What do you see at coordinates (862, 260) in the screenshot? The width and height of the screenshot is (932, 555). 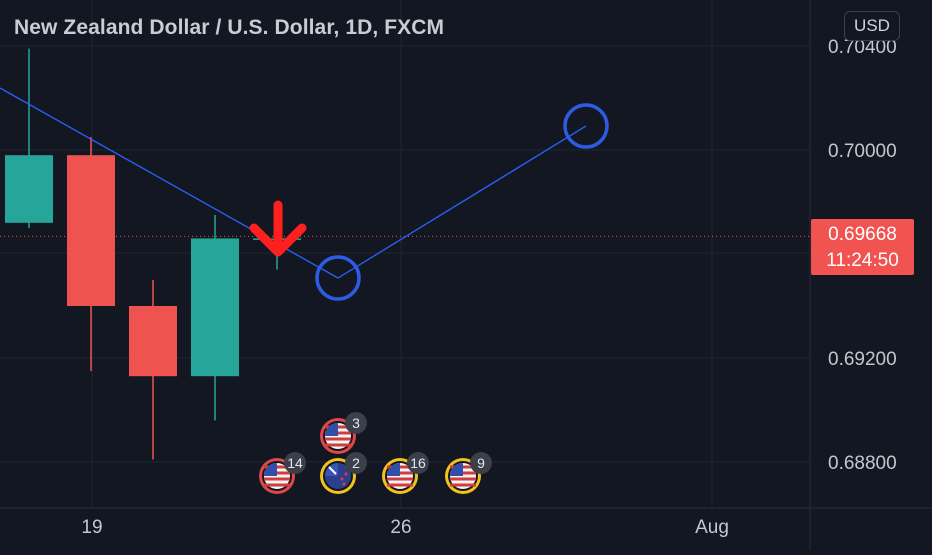 I see `countdown-label: 11:24:50` at bounding box center [862, 260].